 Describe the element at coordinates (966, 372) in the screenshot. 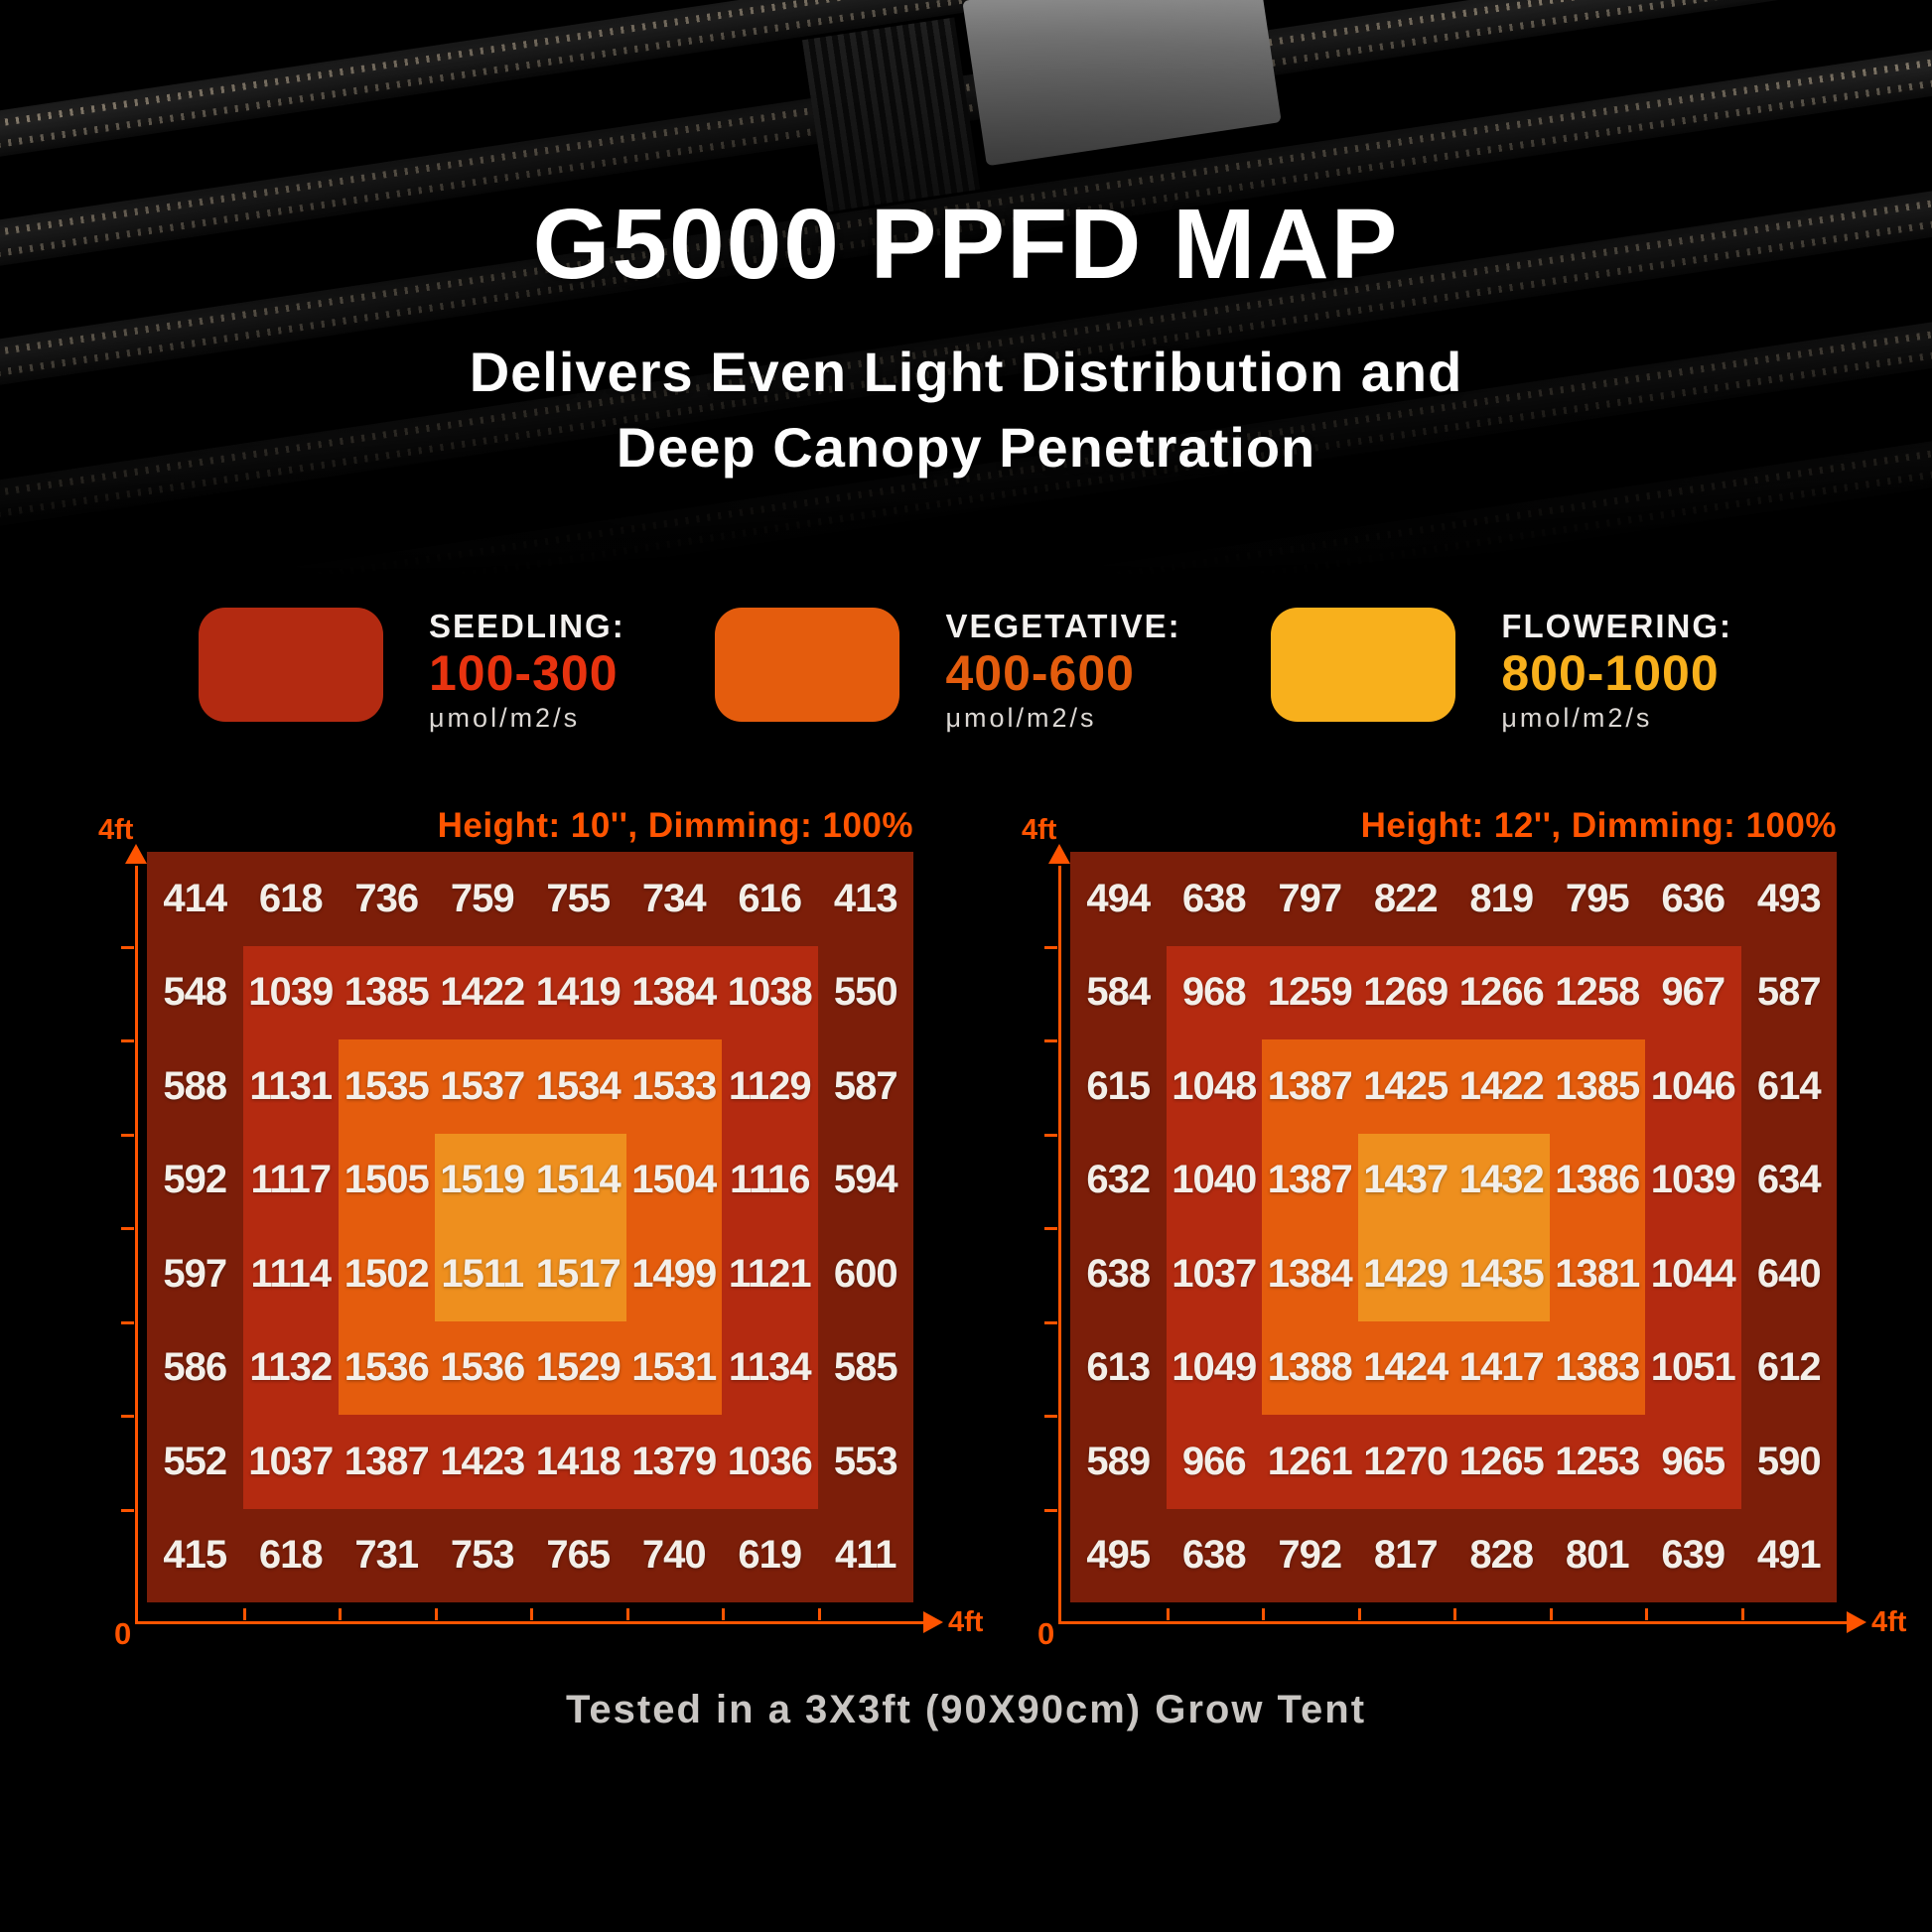

I see `page-subtitle-line1: Delivers Even Light Distribution and` at that location.